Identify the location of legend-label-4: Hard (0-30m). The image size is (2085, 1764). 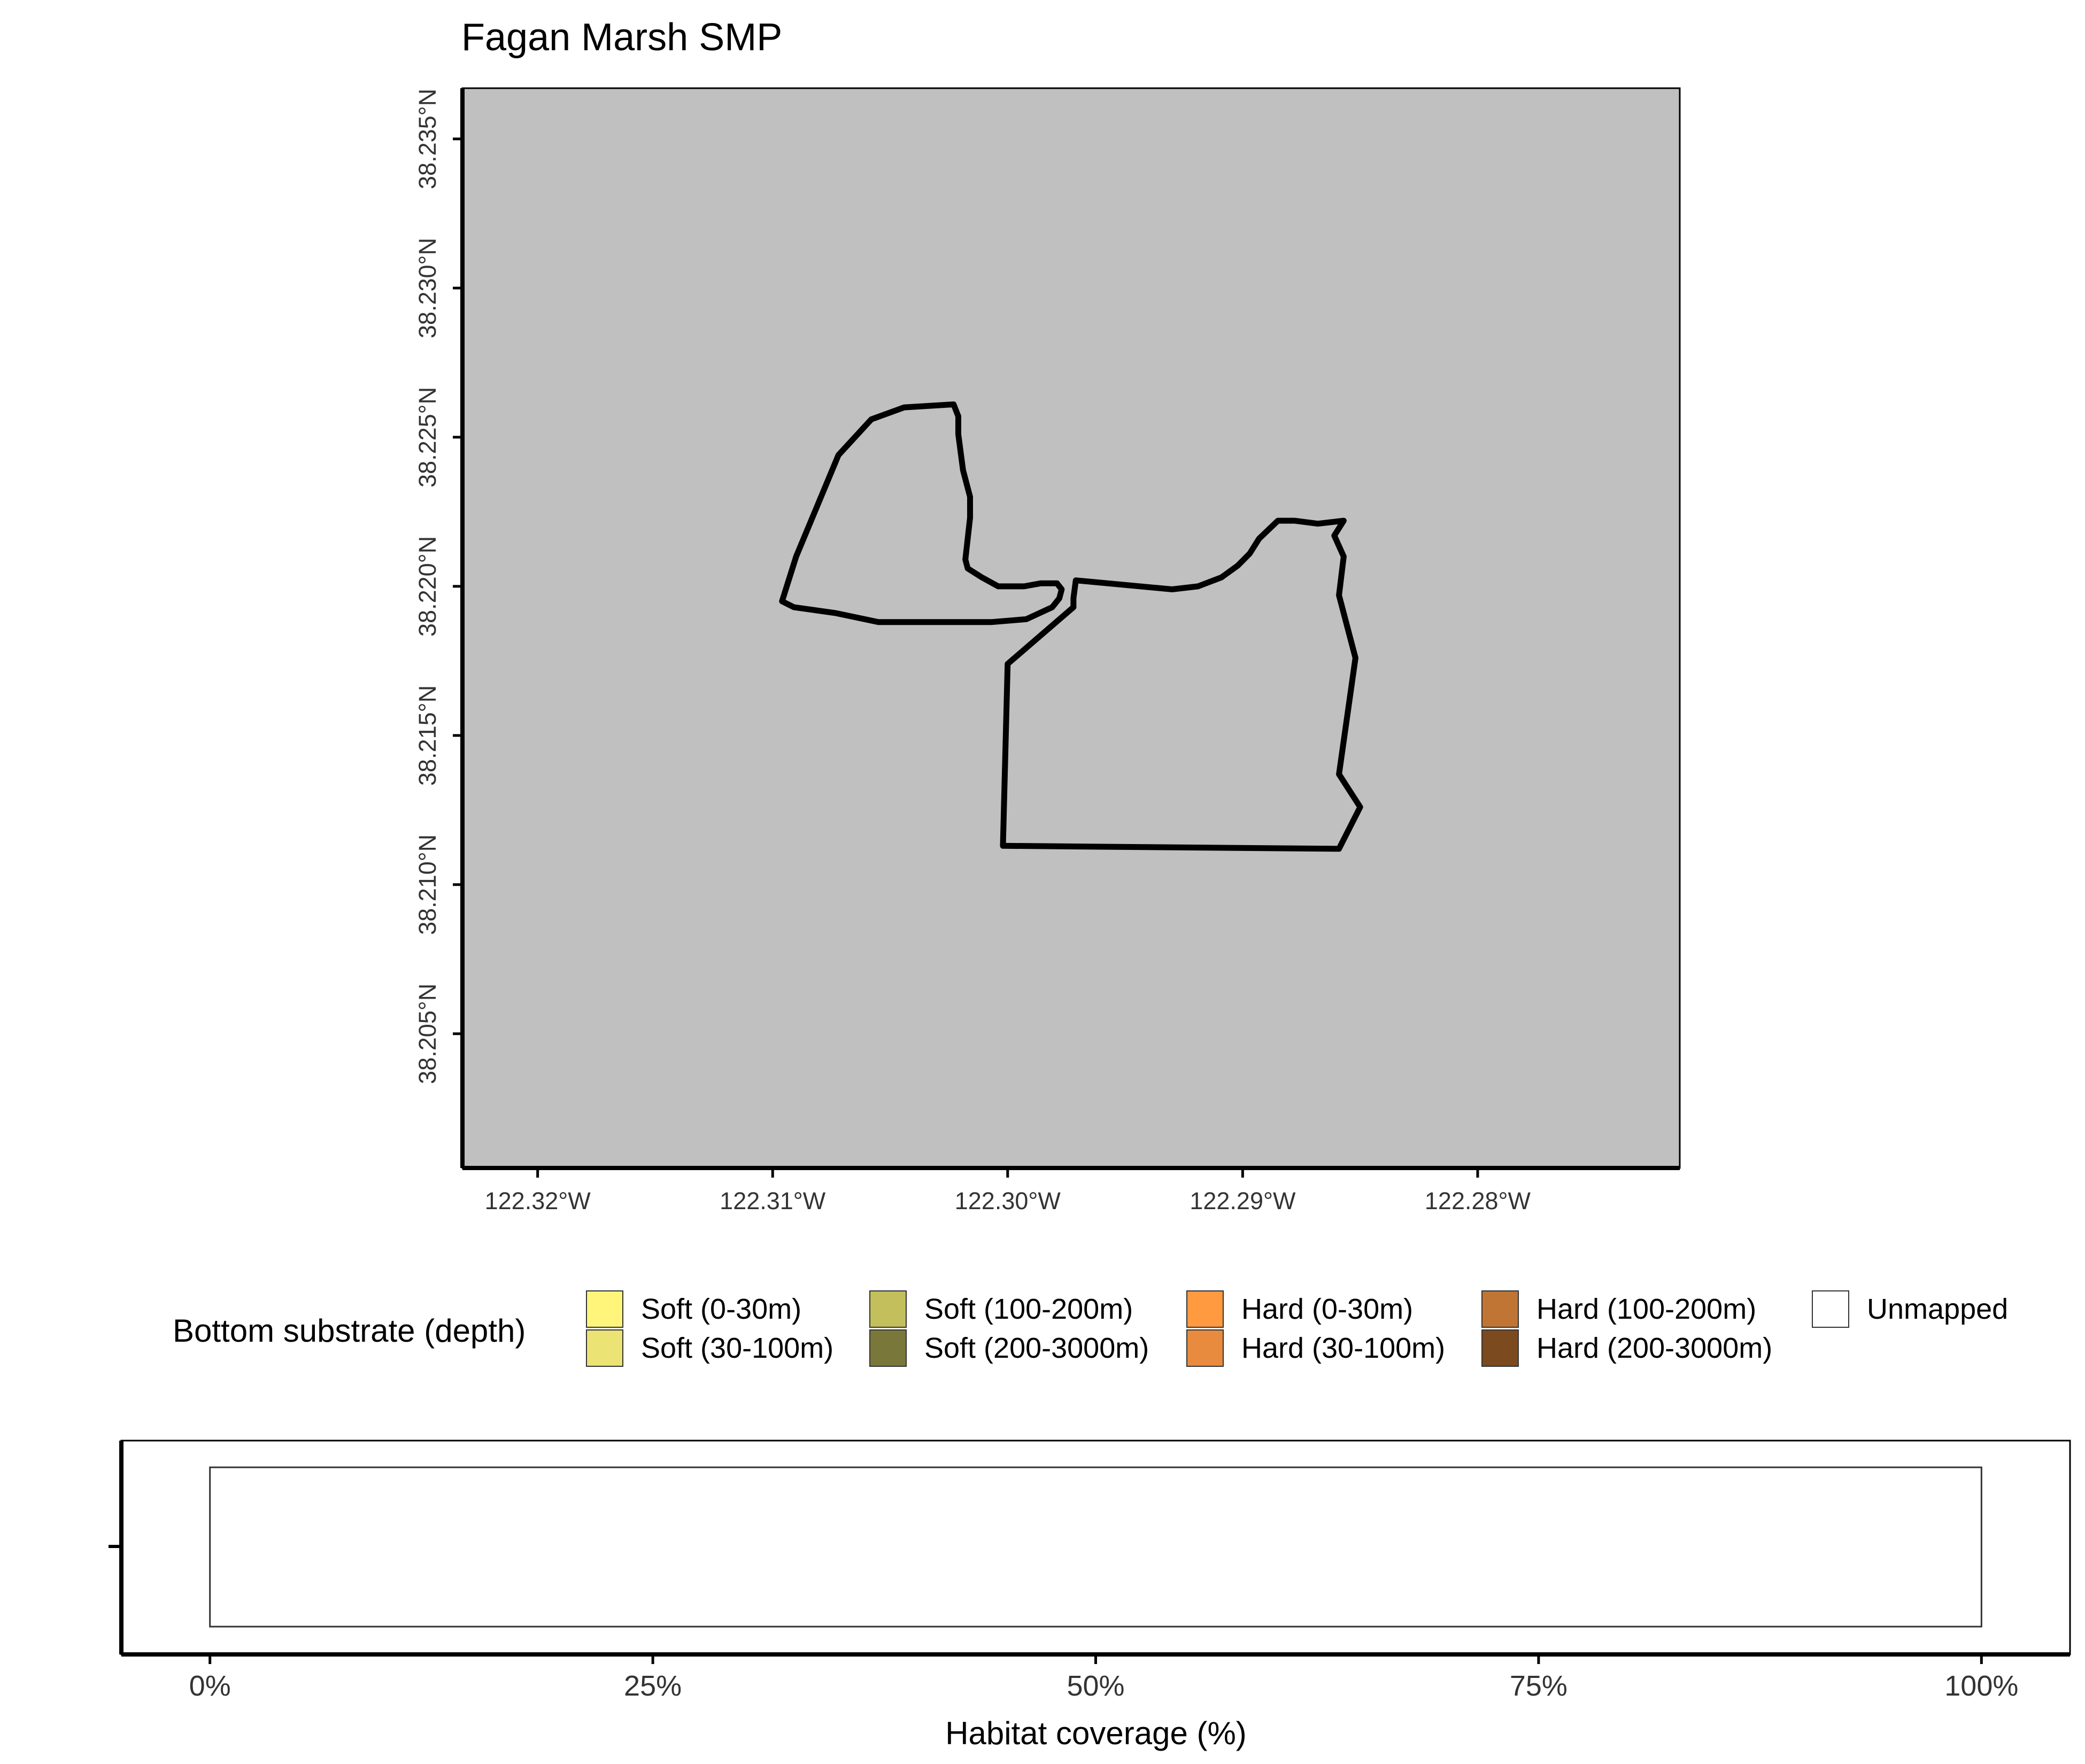
(1327, 1309).